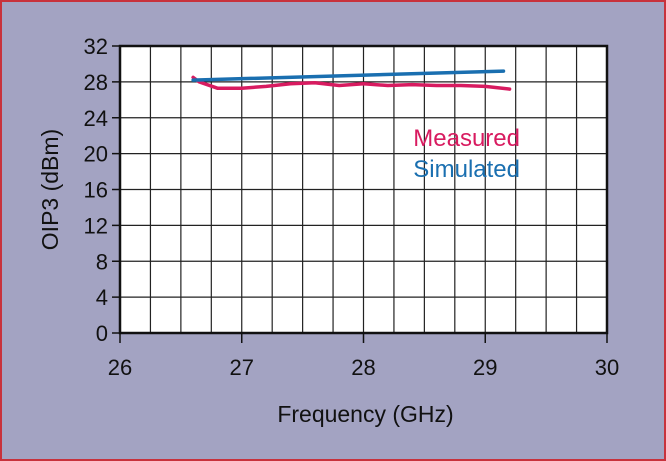 The width and height of the screenshot is (666, 461). What do you see at coordinates (96, 225) in the screenshot?
I see `y-tick-label: 12` at bounding box center [96, 225].